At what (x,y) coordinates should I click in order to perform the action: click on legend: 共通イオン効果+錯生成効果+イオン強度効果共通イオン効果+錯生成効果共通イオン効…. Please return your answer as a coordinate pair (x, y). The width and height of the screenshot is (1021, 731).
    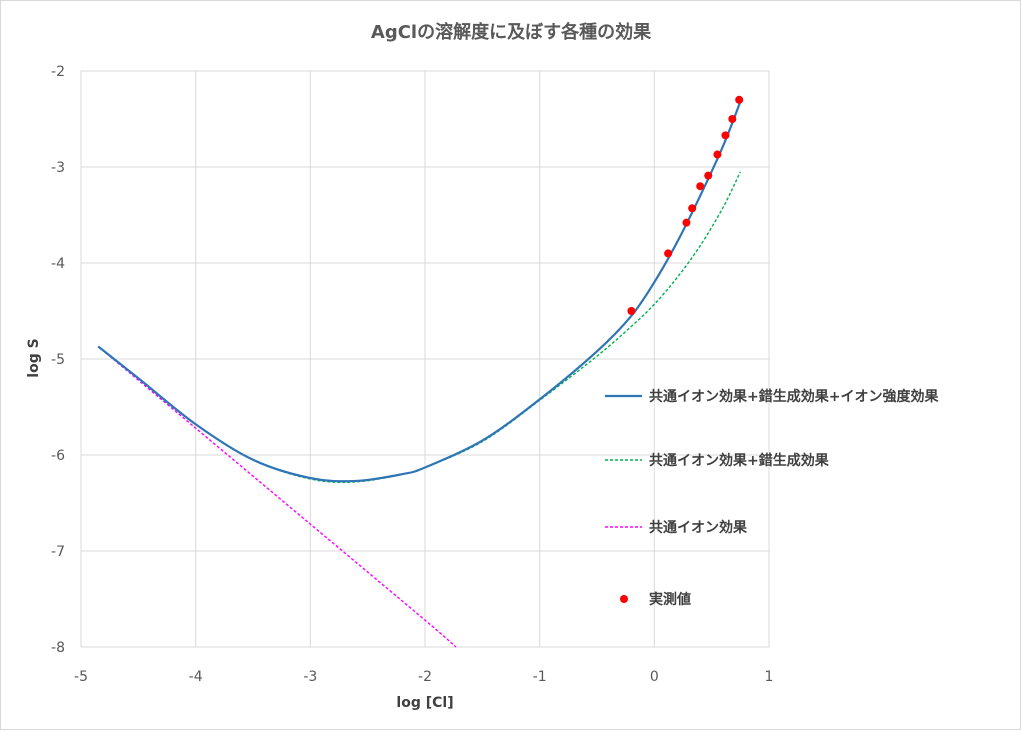
    Looking at the image, I should click on (772, 498).